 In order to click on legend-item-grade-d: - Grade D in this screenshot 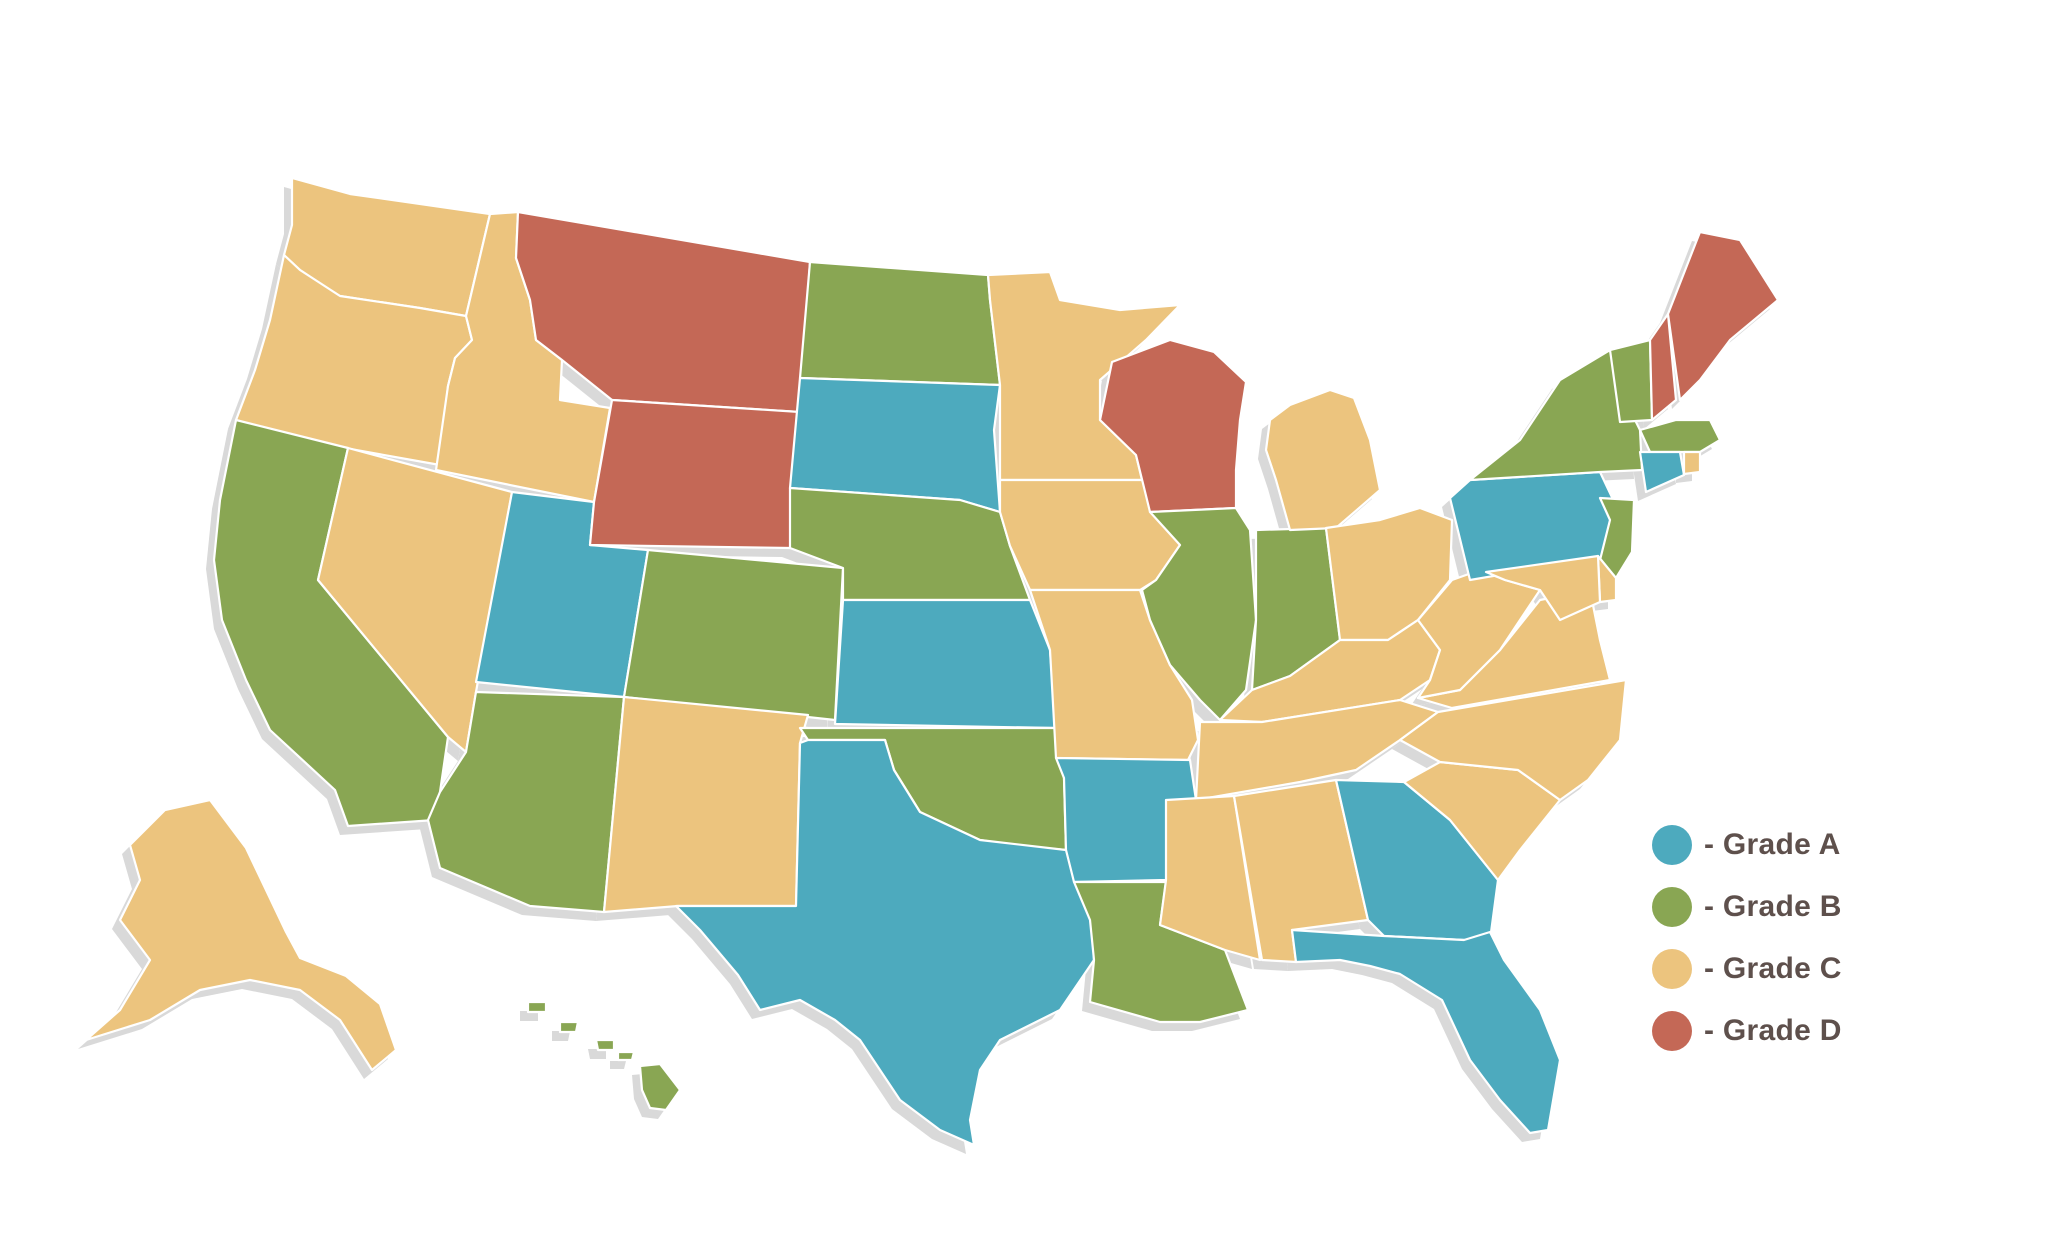, I will do `click(1832, 1031)`.